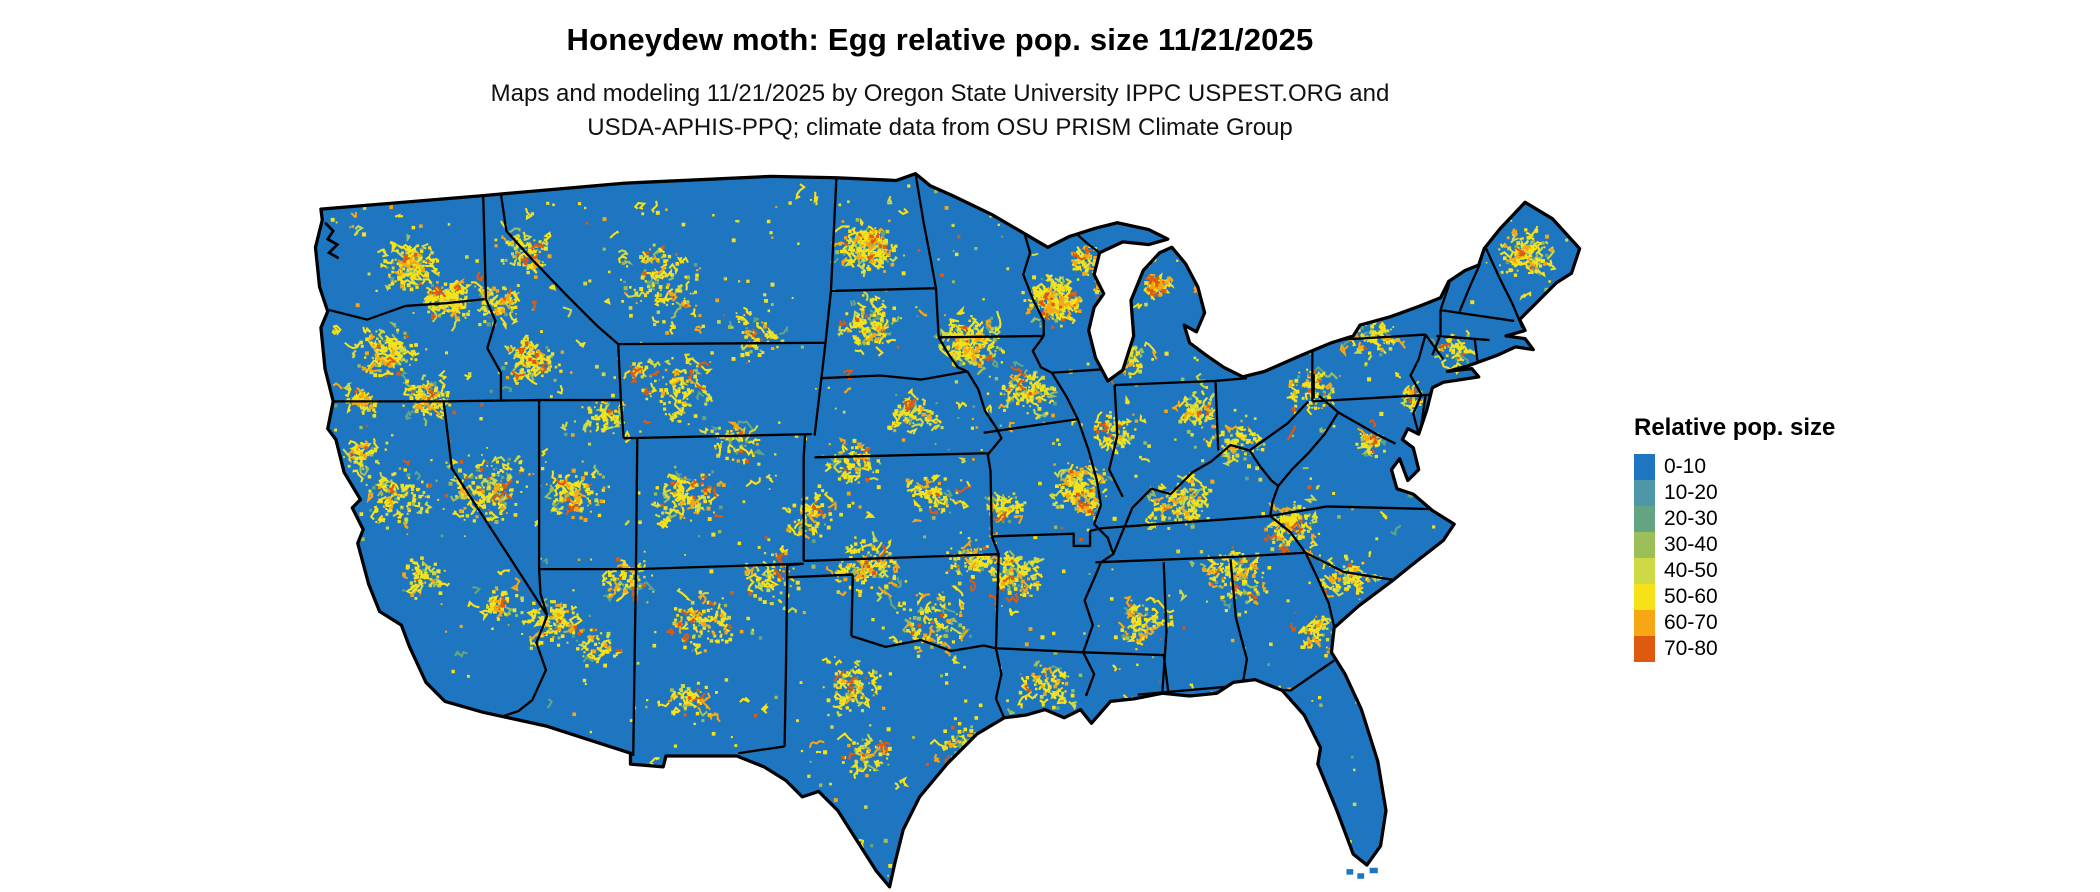 The image size is (2100, 892). What do you see at coordinates (1734, 545) in the screenshot?
I see `legend-item: 30-40` at bounding box center [1734, 545].